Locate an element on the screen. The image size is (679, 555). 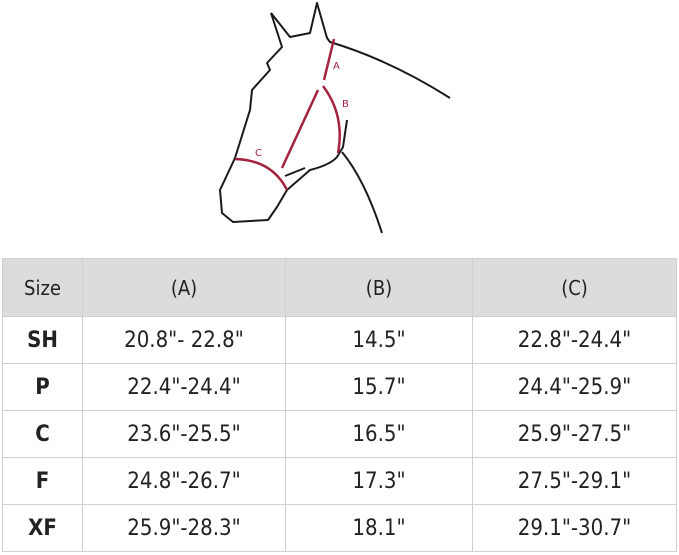
header-a: (A) is located at coordinates (184, 287).